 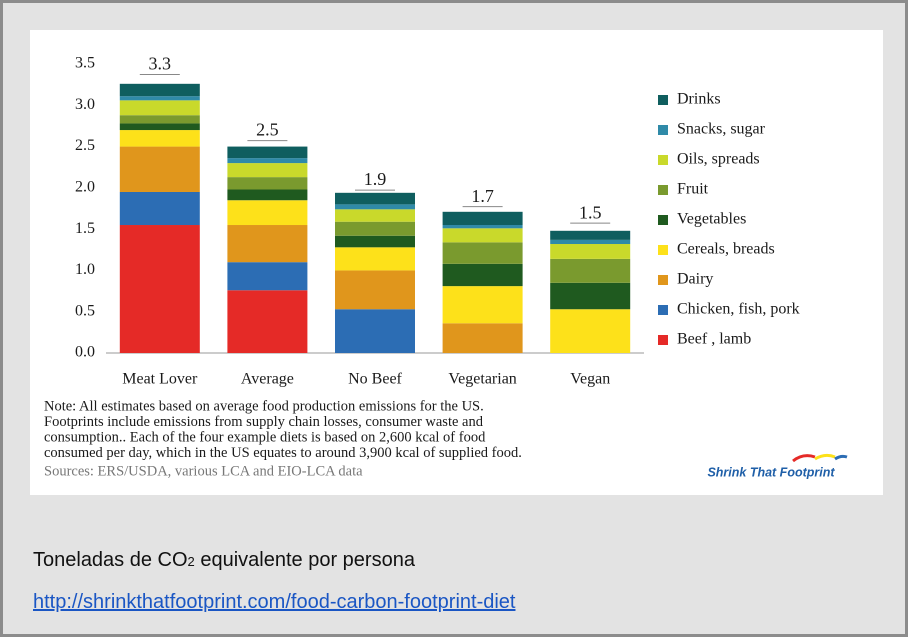 I want to click on total-label: 1.5, so click(x=590, y=212).